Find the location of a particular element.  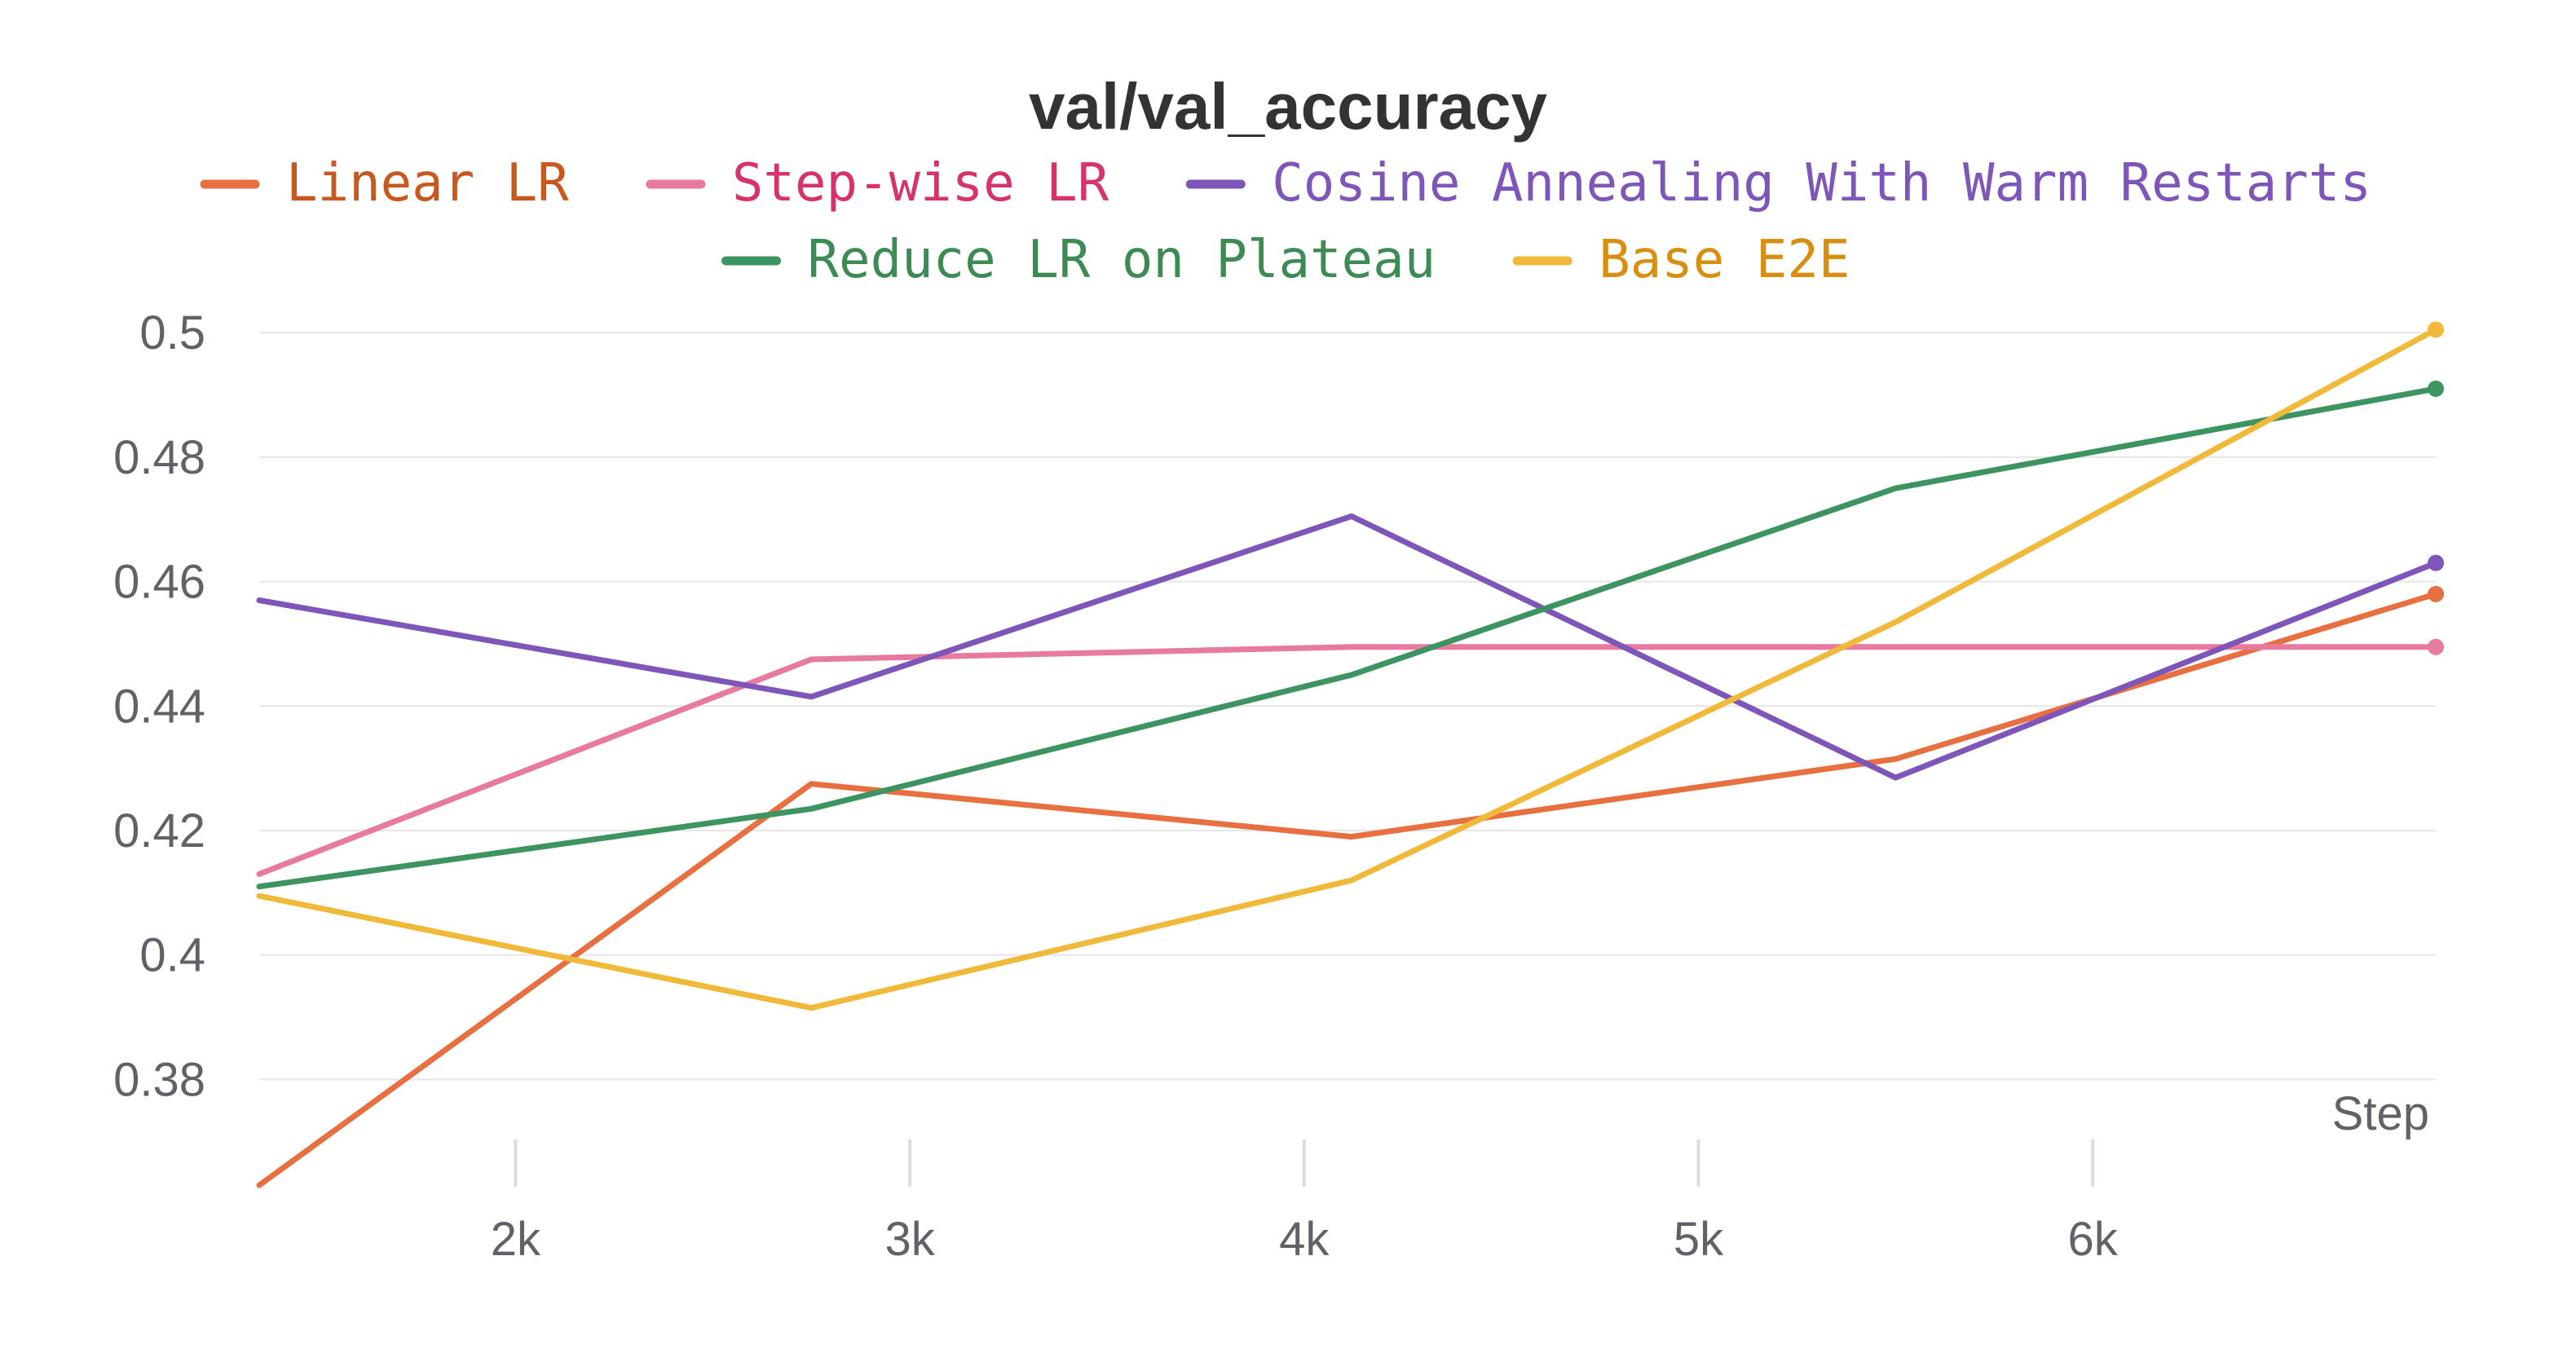

series-end-point-linear-lr is located at coordinates (2436, 593).